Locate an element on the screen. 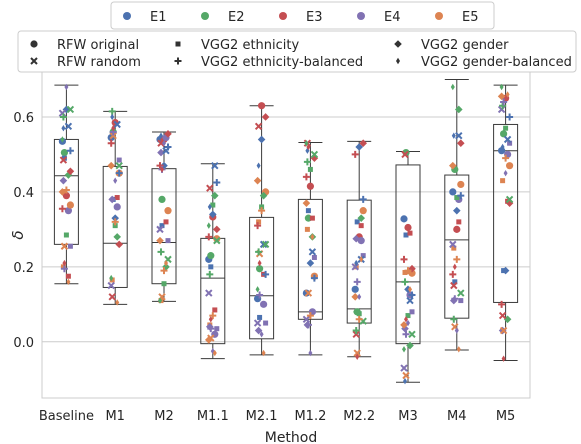  x-axis-label: Method is located at coordinates (291, 437).